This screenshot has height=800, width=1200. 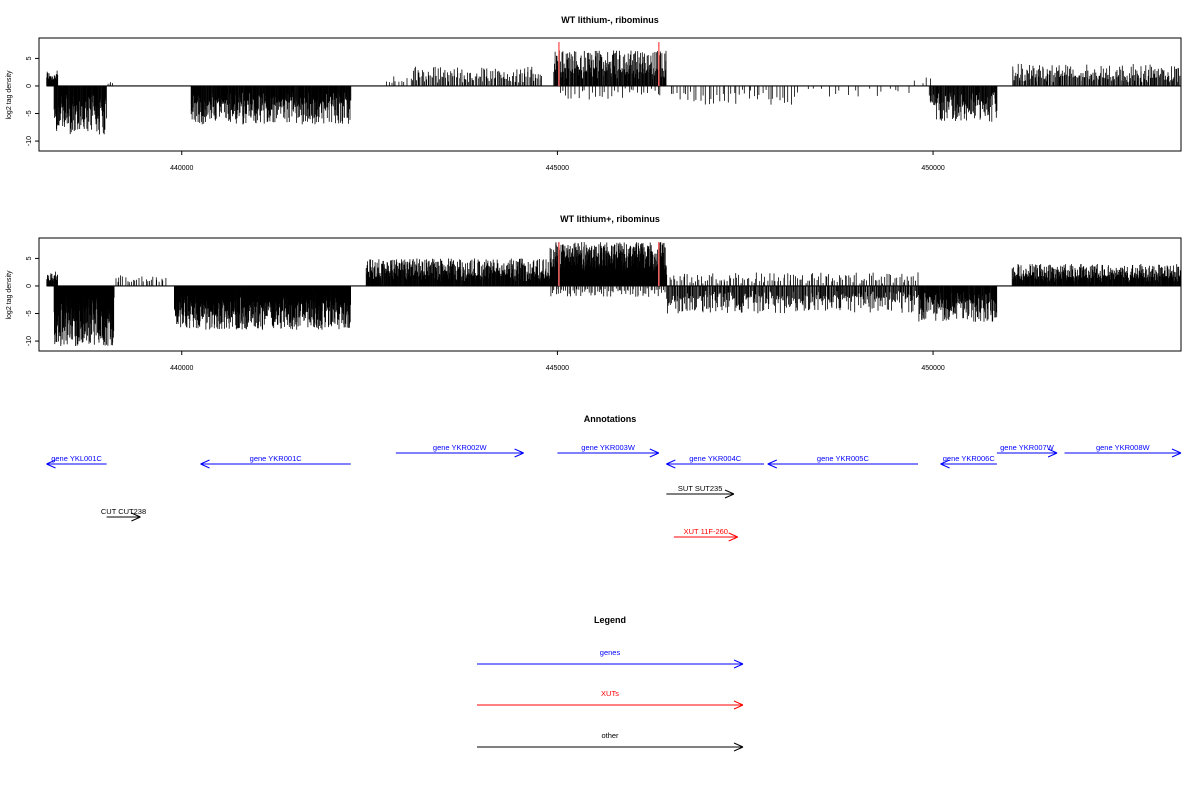 I want to click on legend-section: Legend genes XUTs other, so click(x=610, y=683).